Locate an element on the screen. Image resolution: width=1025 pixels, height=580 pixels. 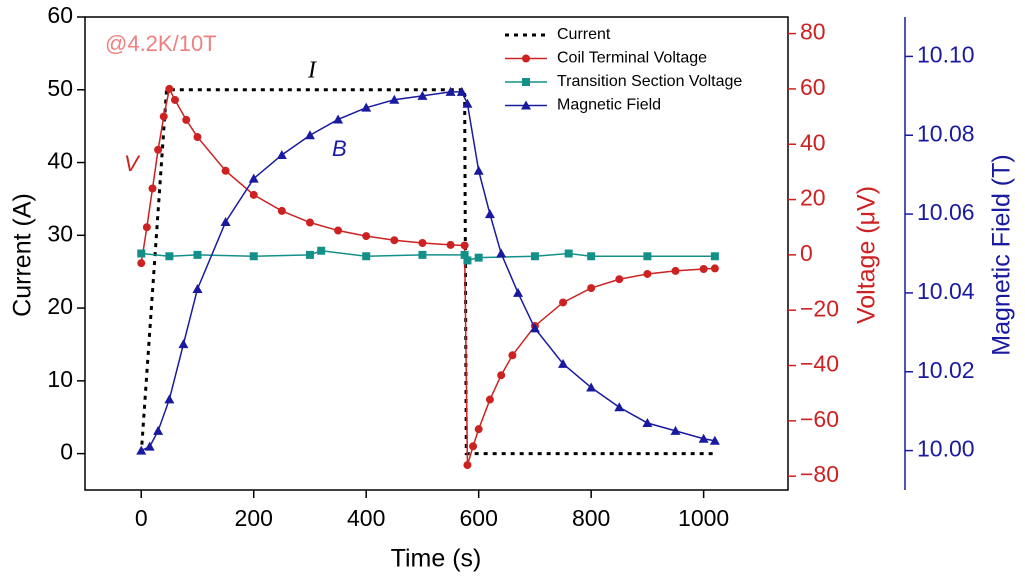
y2-tick-label: −60 is located at coordinates (819, 419).